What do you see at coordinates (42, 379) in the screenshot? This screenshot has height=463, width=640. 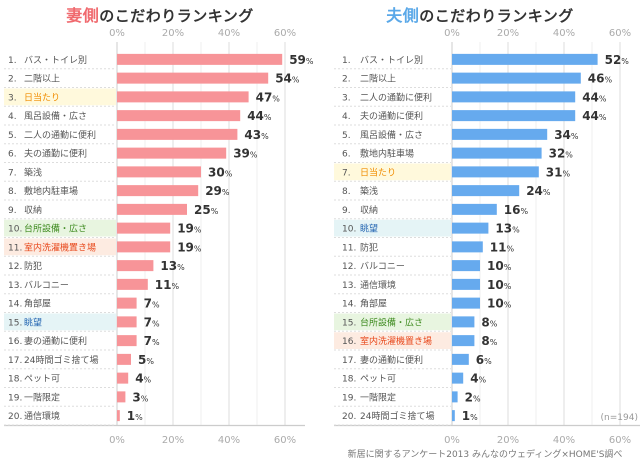 I see `category-label: ペット可` at bounding box center [42, 379].